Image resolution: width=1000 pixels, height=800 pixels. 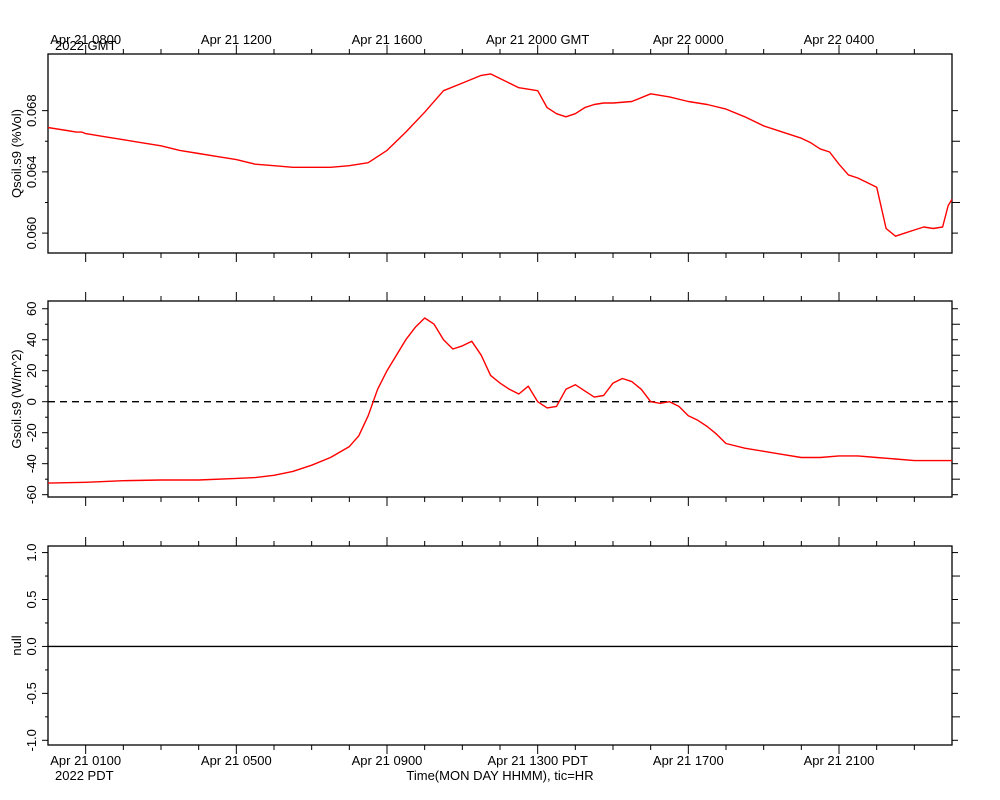 What do you see at coordinates (31, 553) in the screenshot?
I see `y-tick-label: 1.0` at bounding box center [31, 553].